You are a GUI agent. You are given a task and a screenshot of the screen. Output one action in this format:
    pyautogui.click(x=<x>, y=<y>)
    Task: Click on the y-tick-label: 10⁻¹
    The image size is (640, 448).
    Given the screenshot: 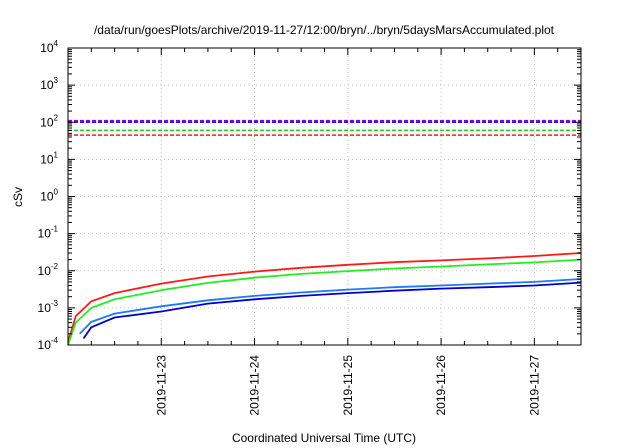 What is the action you would take?
    pyautogui.click(x=48, y=233)
    